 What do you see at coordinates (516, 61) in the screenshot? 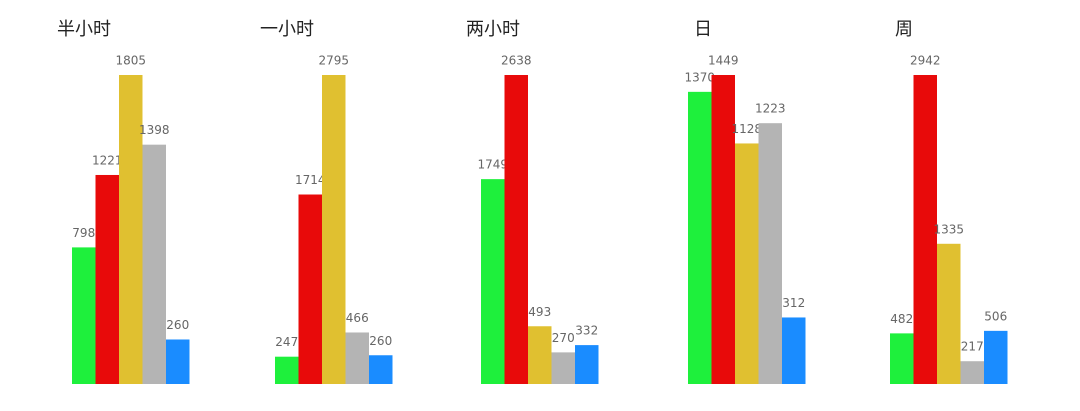
I see `value-label: 2638` at bounding box center [516, 61].